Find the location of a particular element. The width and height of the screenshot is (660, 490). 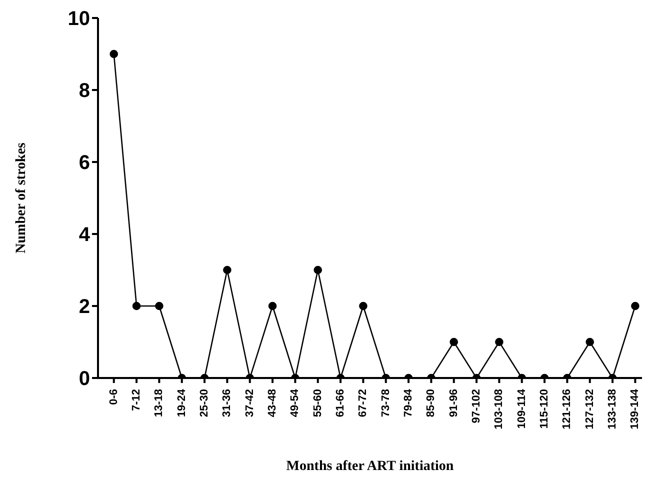

x-tick-label: 0-6 is located at coordinates (114, 397).